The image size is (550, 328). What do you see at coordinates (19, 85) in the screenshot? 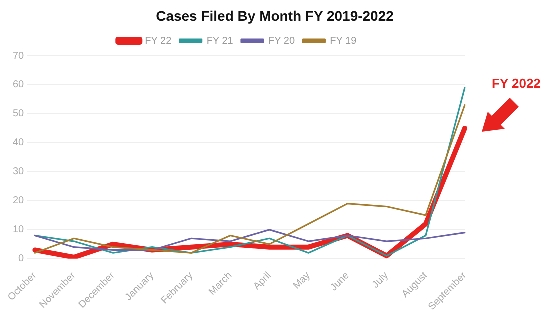
I see `y-tick-label: 60` at bounding box center [19, 85].